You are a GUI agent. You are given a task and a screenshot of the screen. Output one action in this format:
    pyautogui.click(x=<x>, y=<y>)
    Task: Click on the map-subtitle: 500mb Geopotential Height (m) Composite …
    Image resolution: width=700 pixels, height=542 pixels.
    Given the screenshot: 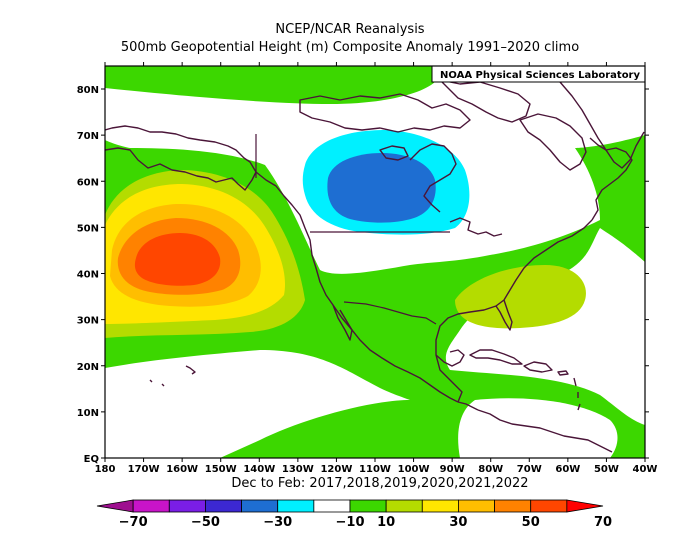 What is the action you would take?
    pyautogui.click(x=350, y=47)
    